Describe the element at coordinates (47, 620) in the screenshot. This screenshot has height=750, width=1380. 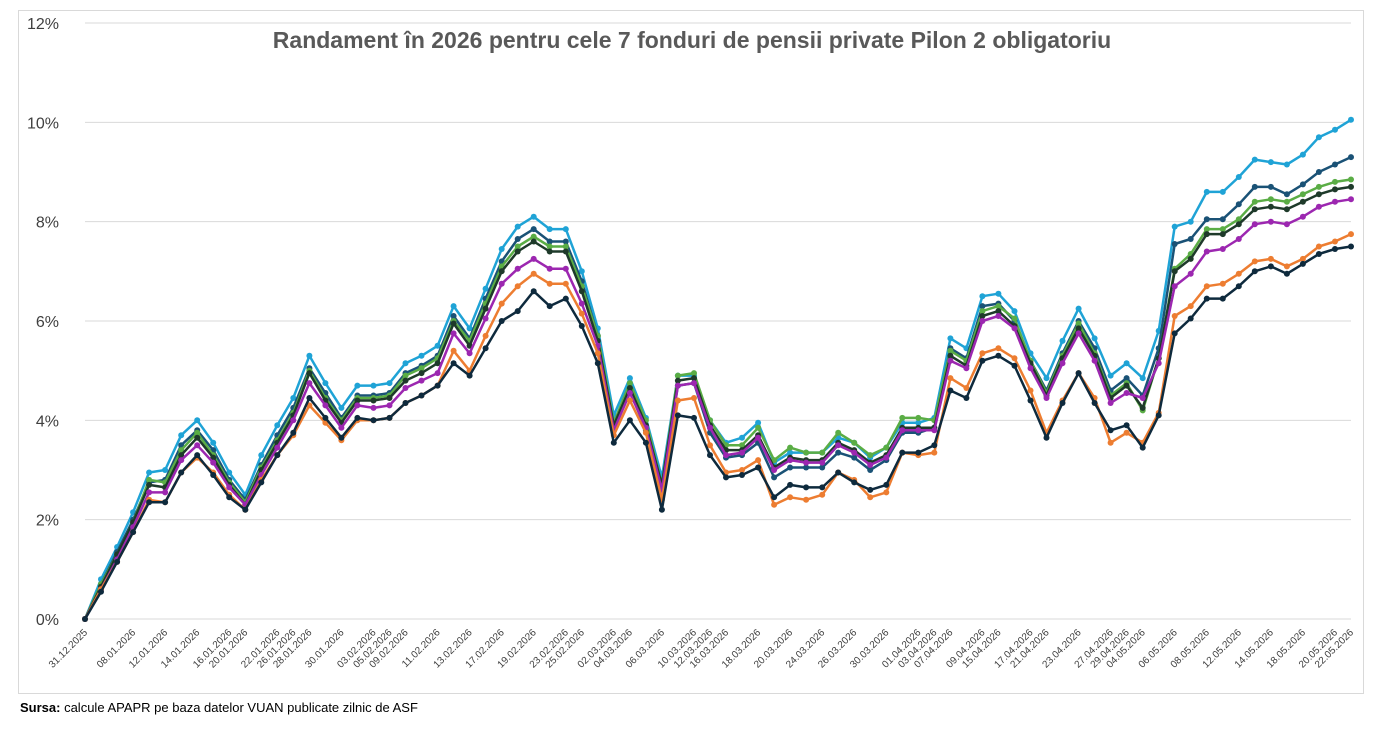
I see `y-tick-label: 0%` at that location.